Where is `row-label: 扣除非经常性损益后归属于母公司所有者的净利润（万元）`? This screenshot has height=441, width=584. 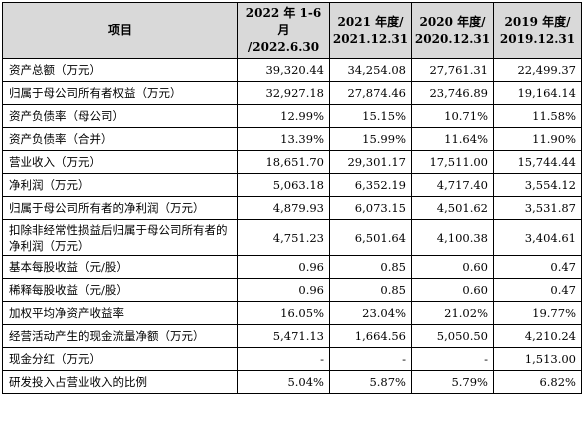
row-label: 扣除非经常性损益后归属于母公司所有者的净利润（万元） is located at coordinates (120, 237).